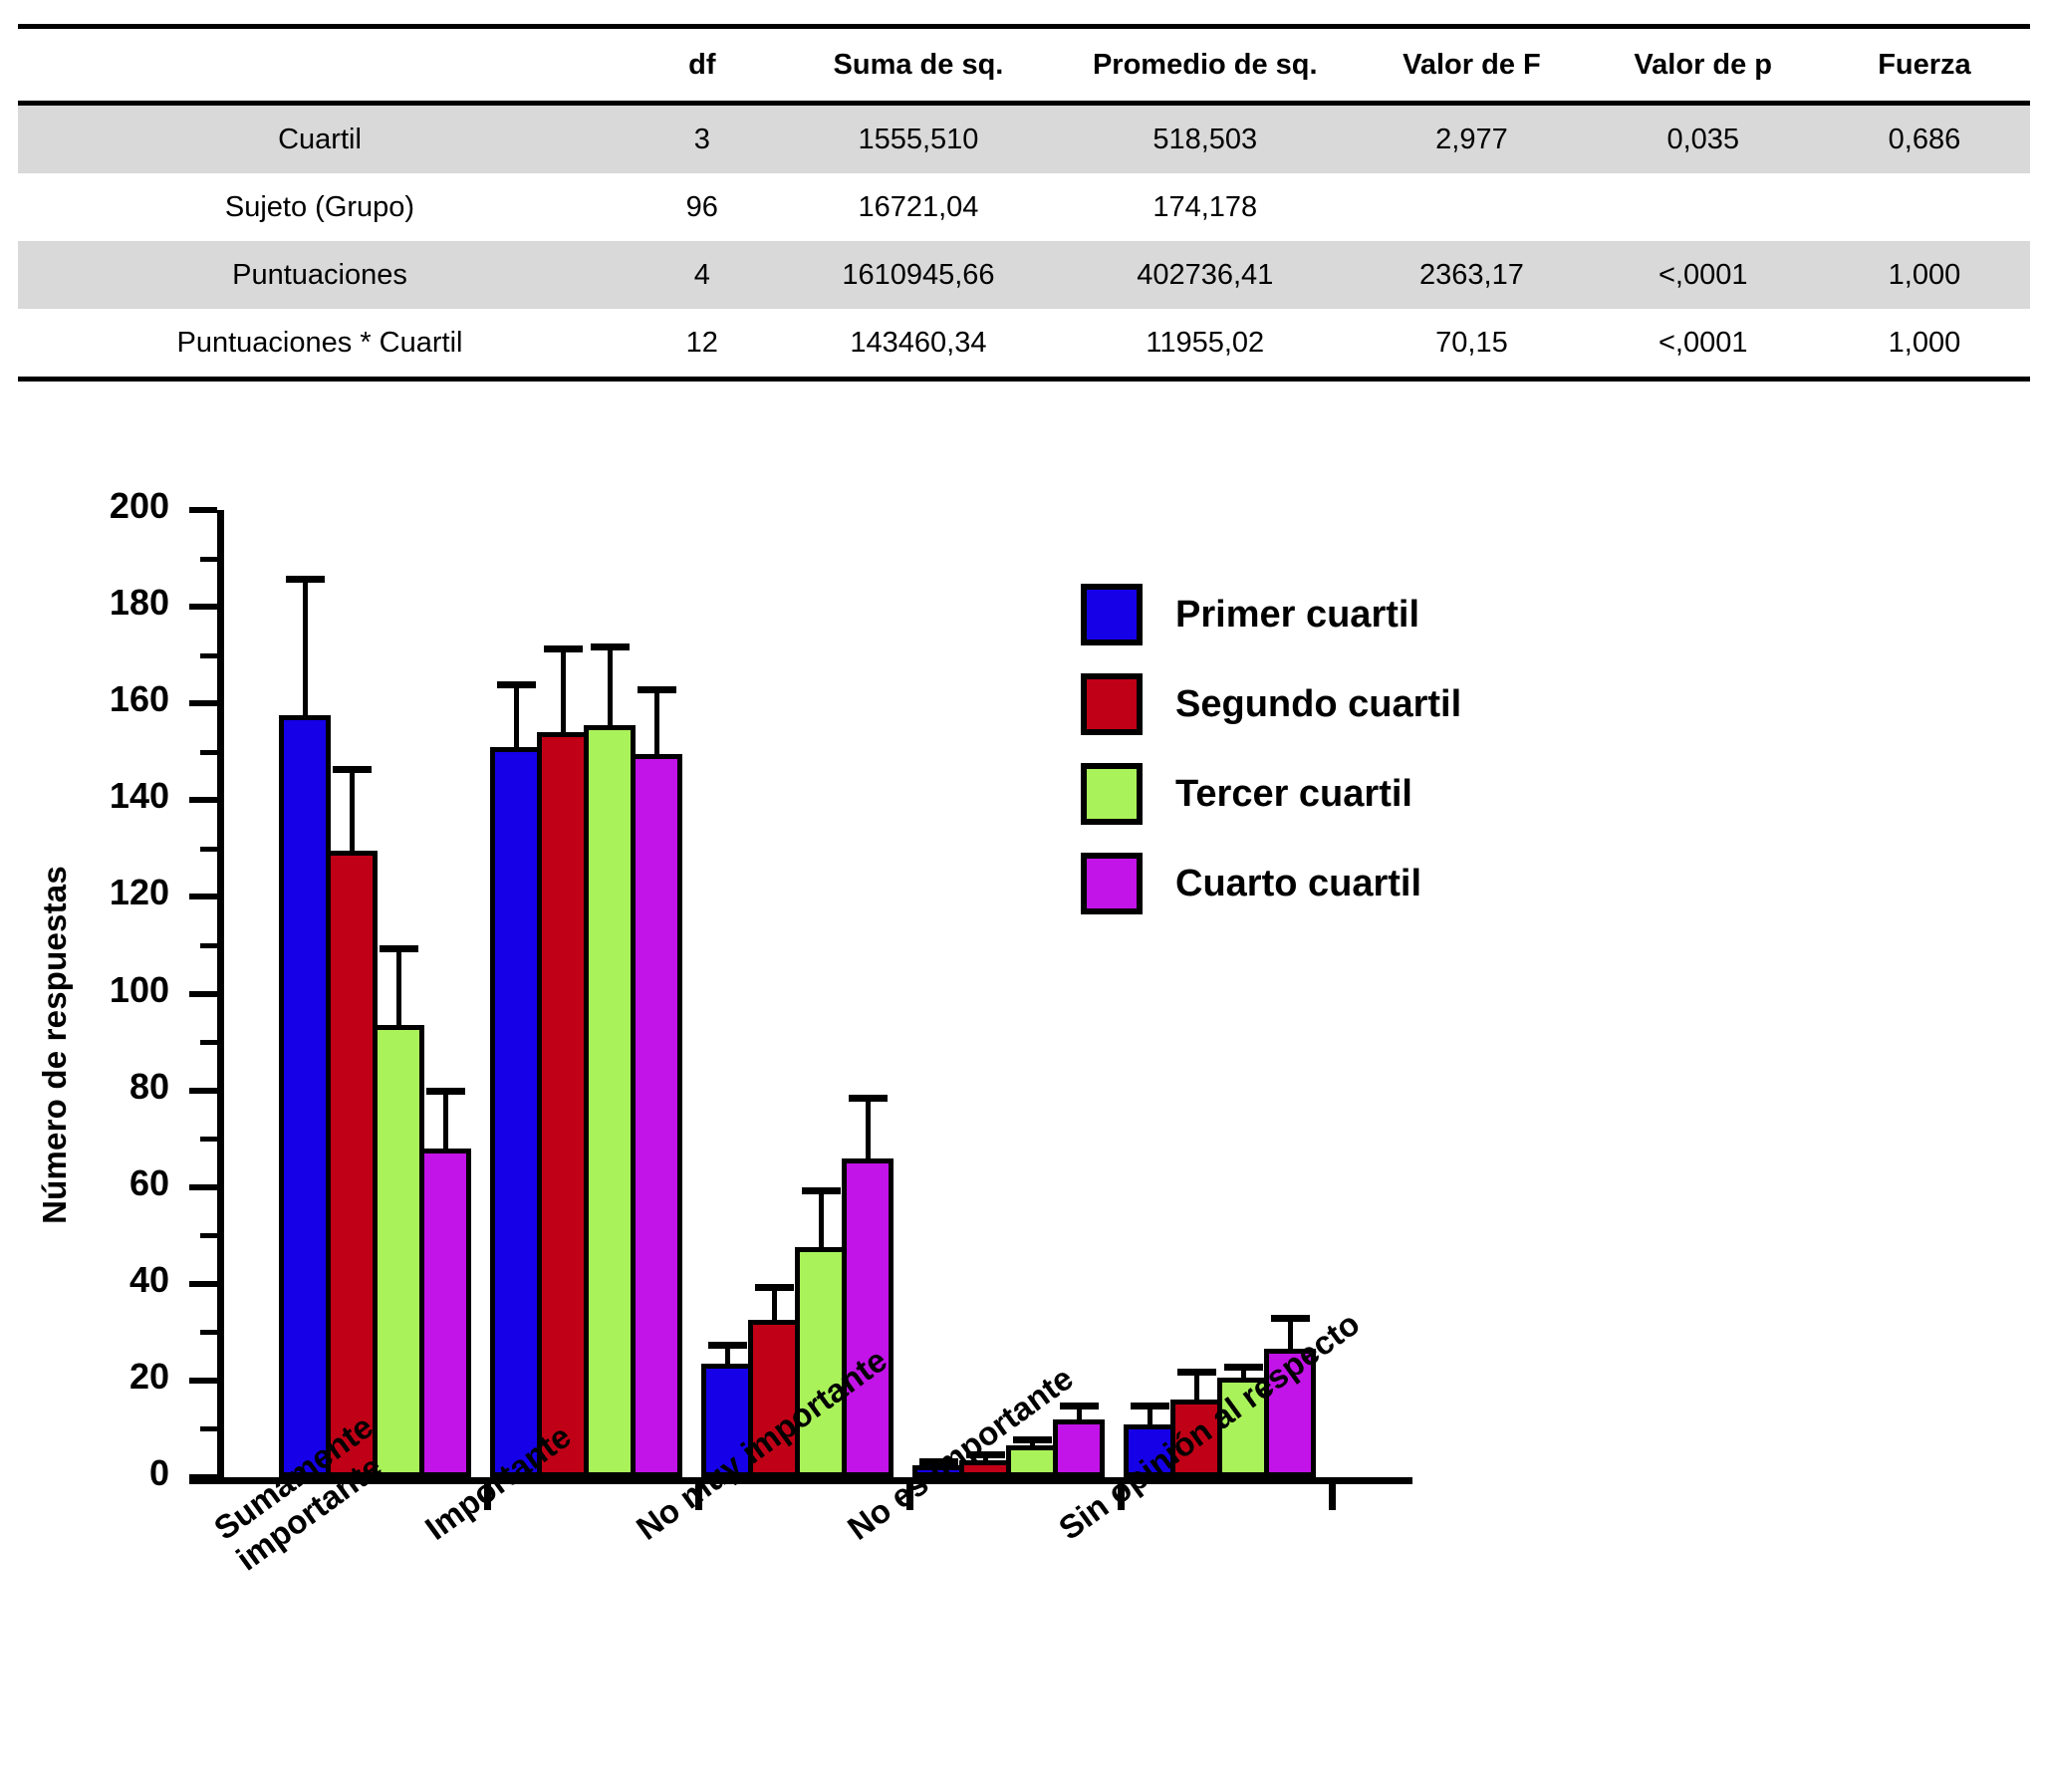 This screenshot has height=1792, width=2045. I want to click on cell-mean-square: 518,503, so click(1205, 139).